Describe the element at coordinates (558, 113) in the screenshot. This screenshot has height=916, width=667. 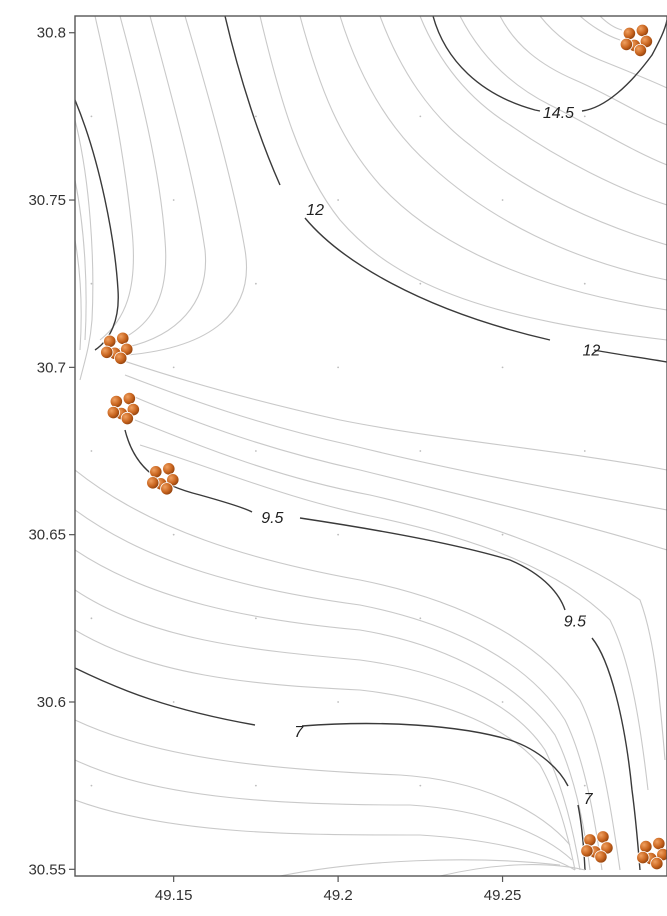
I see `contour-label: 14.5` at that location.